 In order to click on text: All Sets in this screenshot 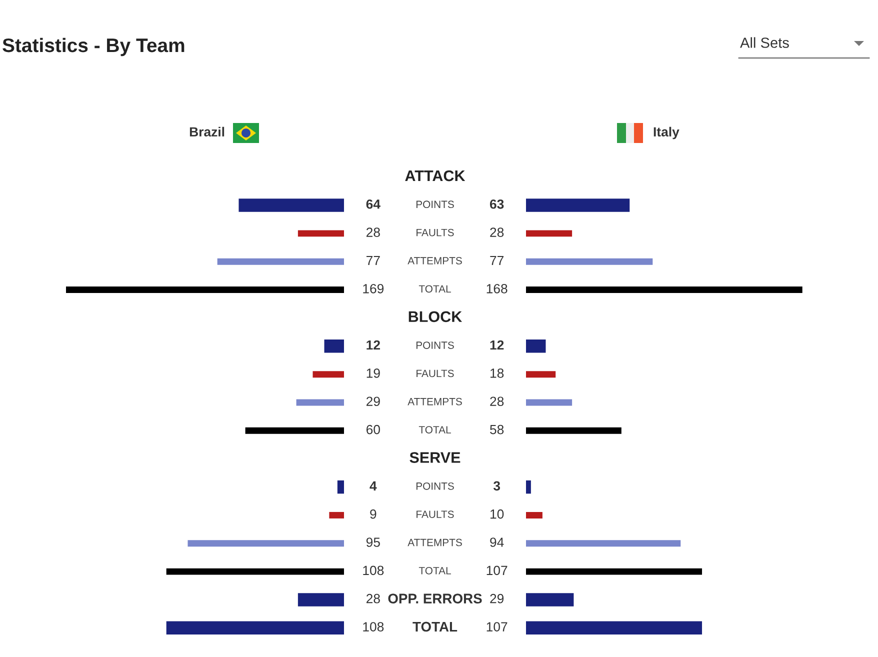, I will do `click(764, 42)`.